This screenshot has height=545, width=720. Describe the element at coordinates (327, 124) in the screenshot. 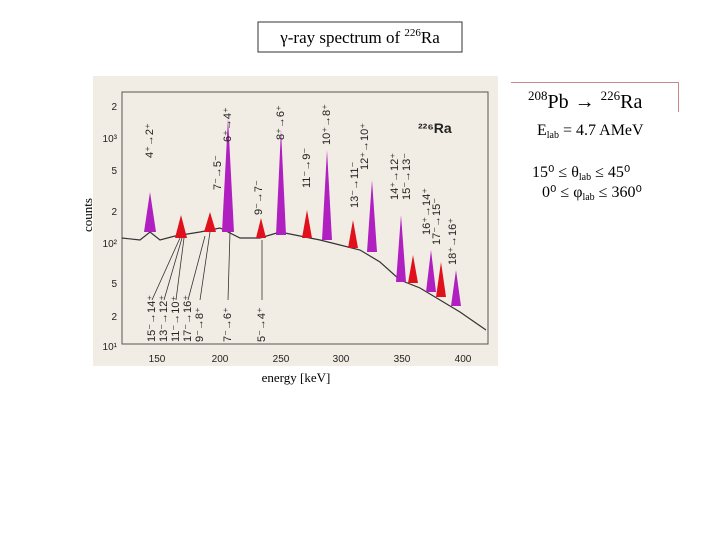

I see `transition-label: 10⁺→8⁺` at that location.